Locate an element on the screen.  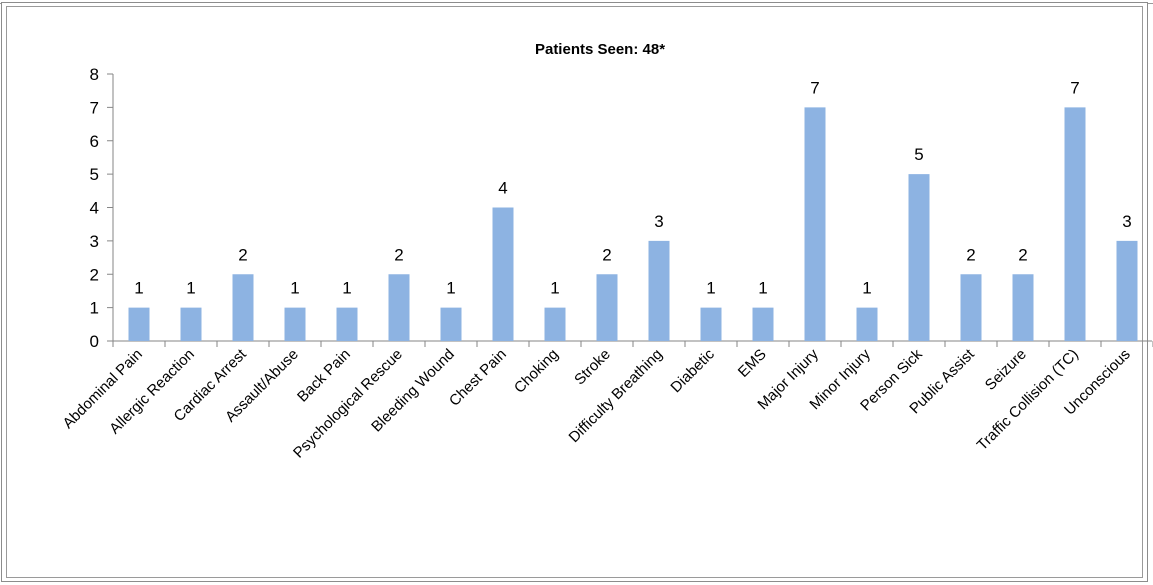
x-tick-label: EMS is located at coordinates (752, 363).